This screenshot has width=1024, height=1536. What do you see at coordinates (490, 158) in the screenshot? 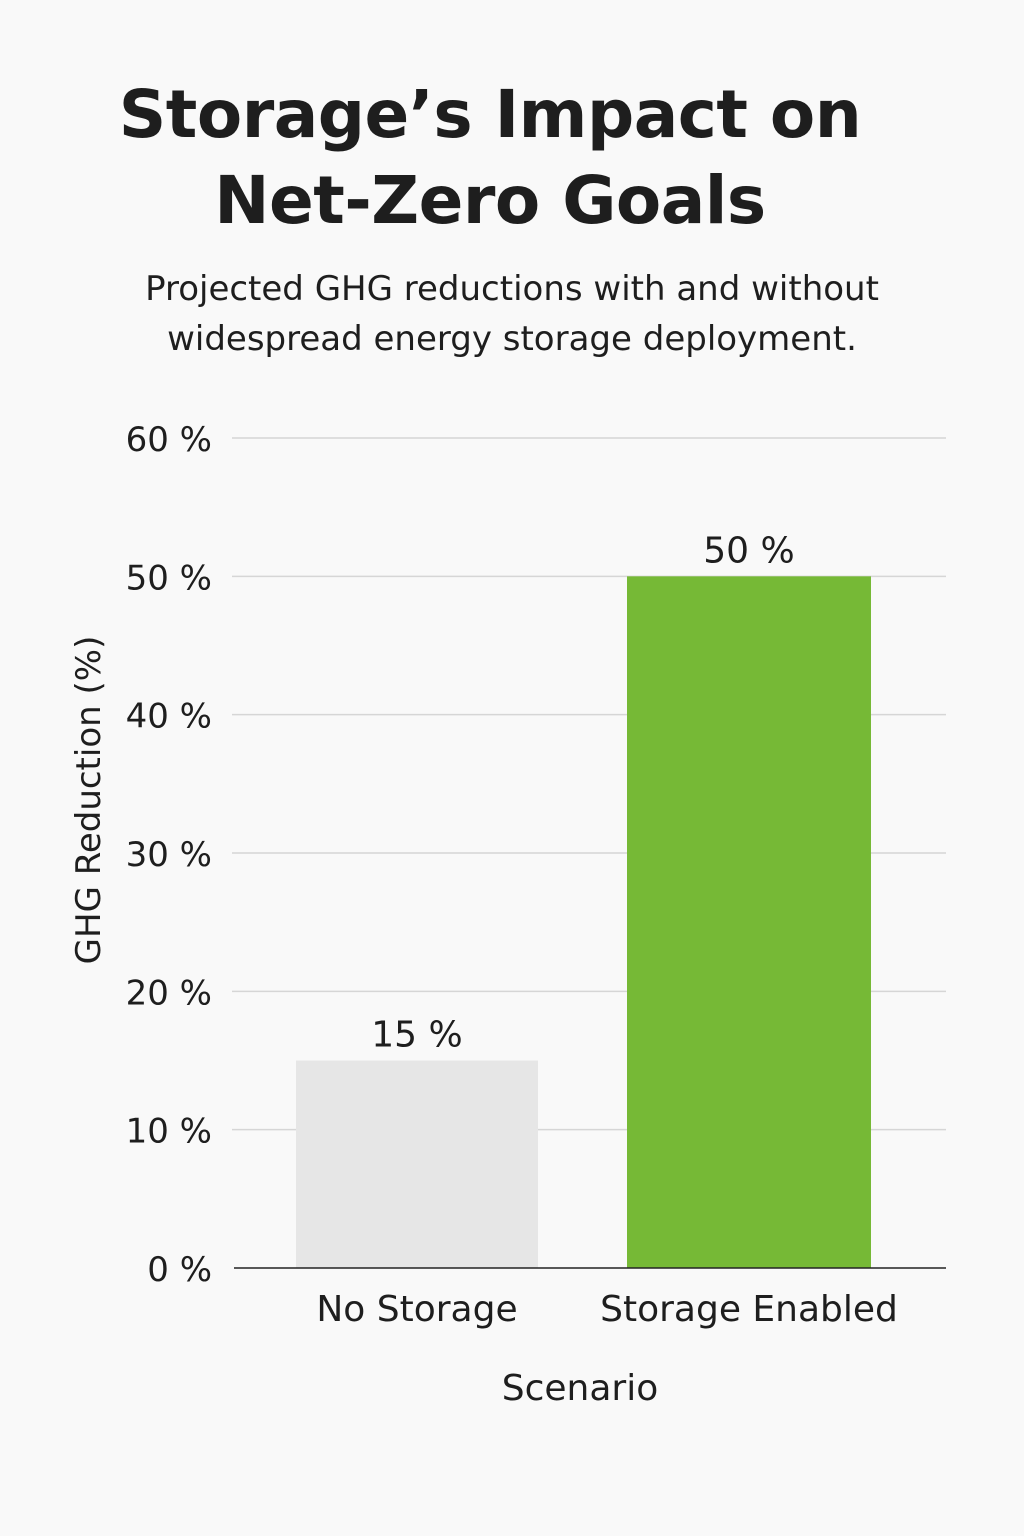
I see `chart-title: Storage’s Impact on Net-Zero Goals` at bounding box center [490, 158].